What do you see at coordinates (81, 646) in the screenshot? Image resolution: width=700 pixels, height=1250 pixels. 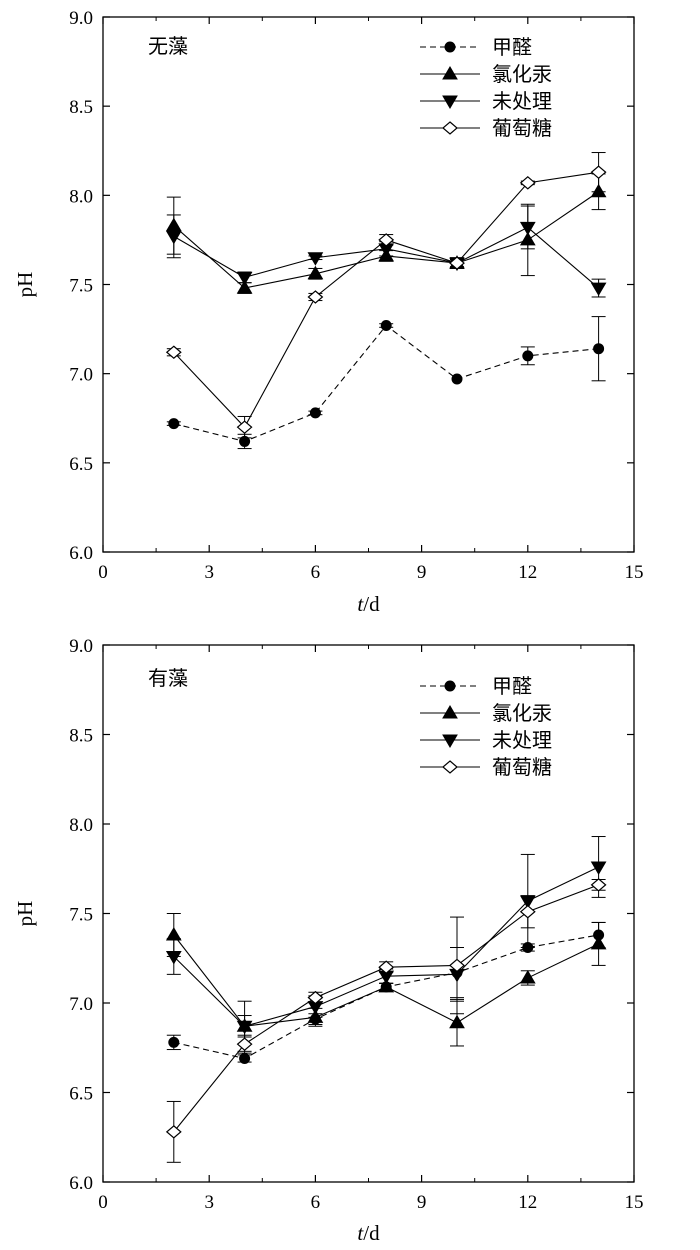 I see `chart2-ytick-label: 9.0` at bounding box center [81, 646].